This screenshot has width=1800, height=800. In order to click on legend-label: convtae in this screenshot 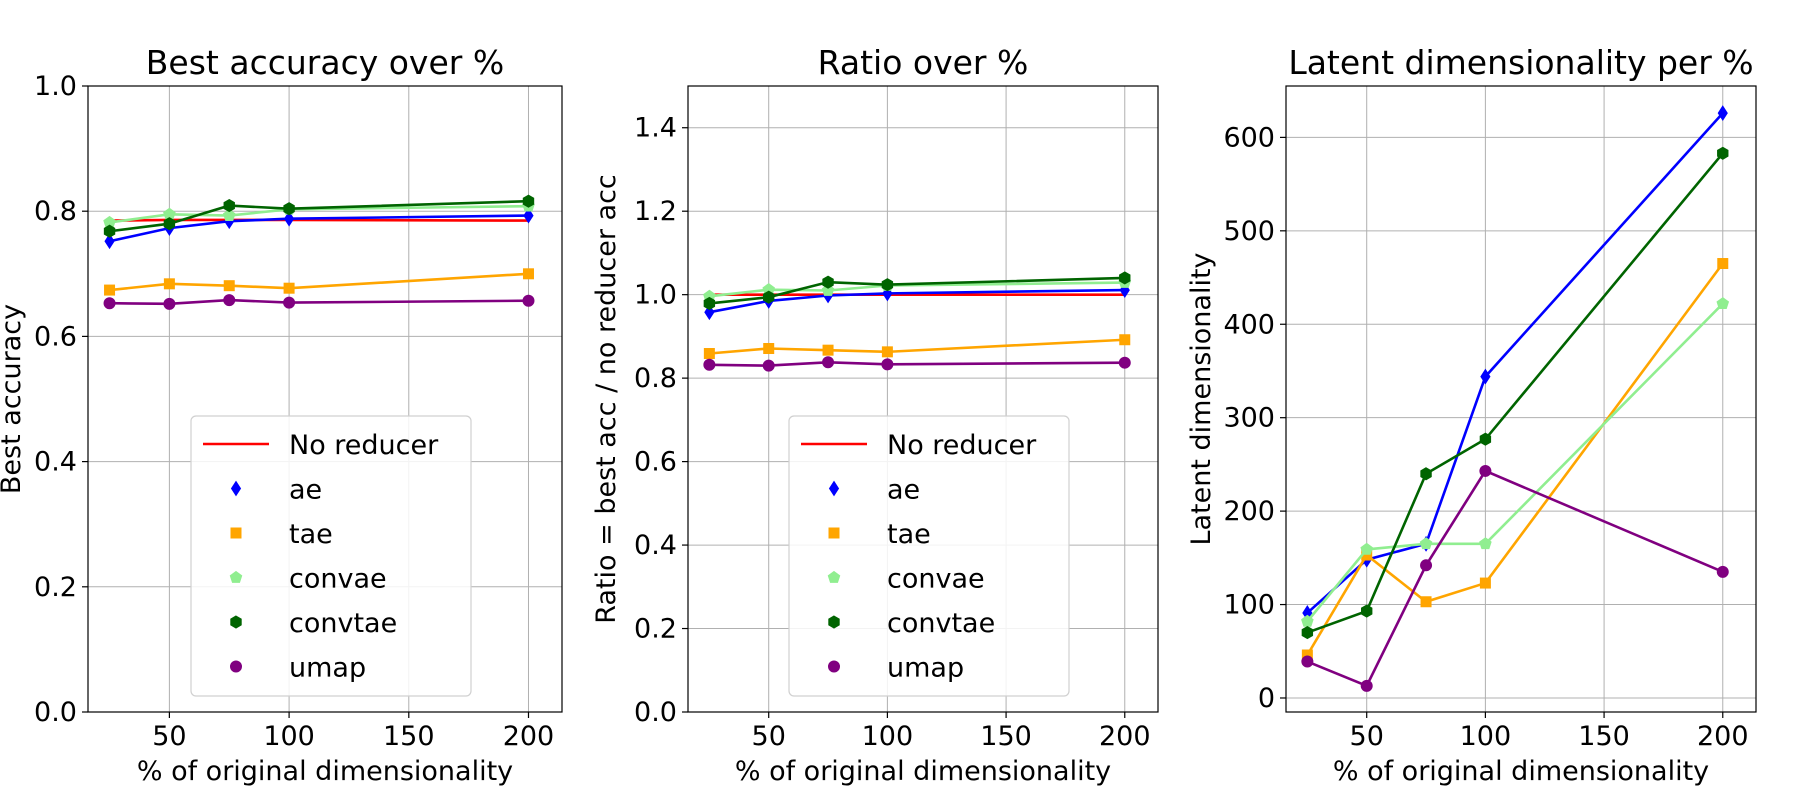, I will do `click(941, 623)`.